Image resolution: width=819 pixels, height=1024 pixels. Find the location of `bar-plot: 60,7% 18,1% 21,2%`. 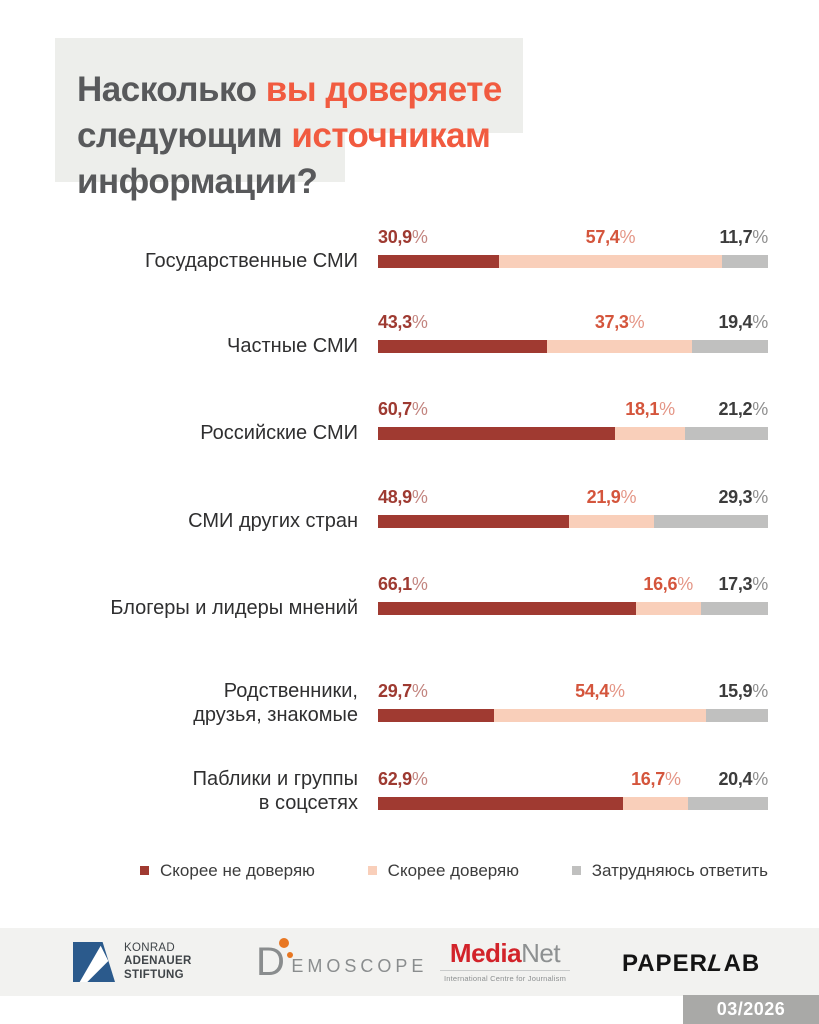

bar-plot: 60,7% 18,1% 21,2% is located at coordinates (573, 420).